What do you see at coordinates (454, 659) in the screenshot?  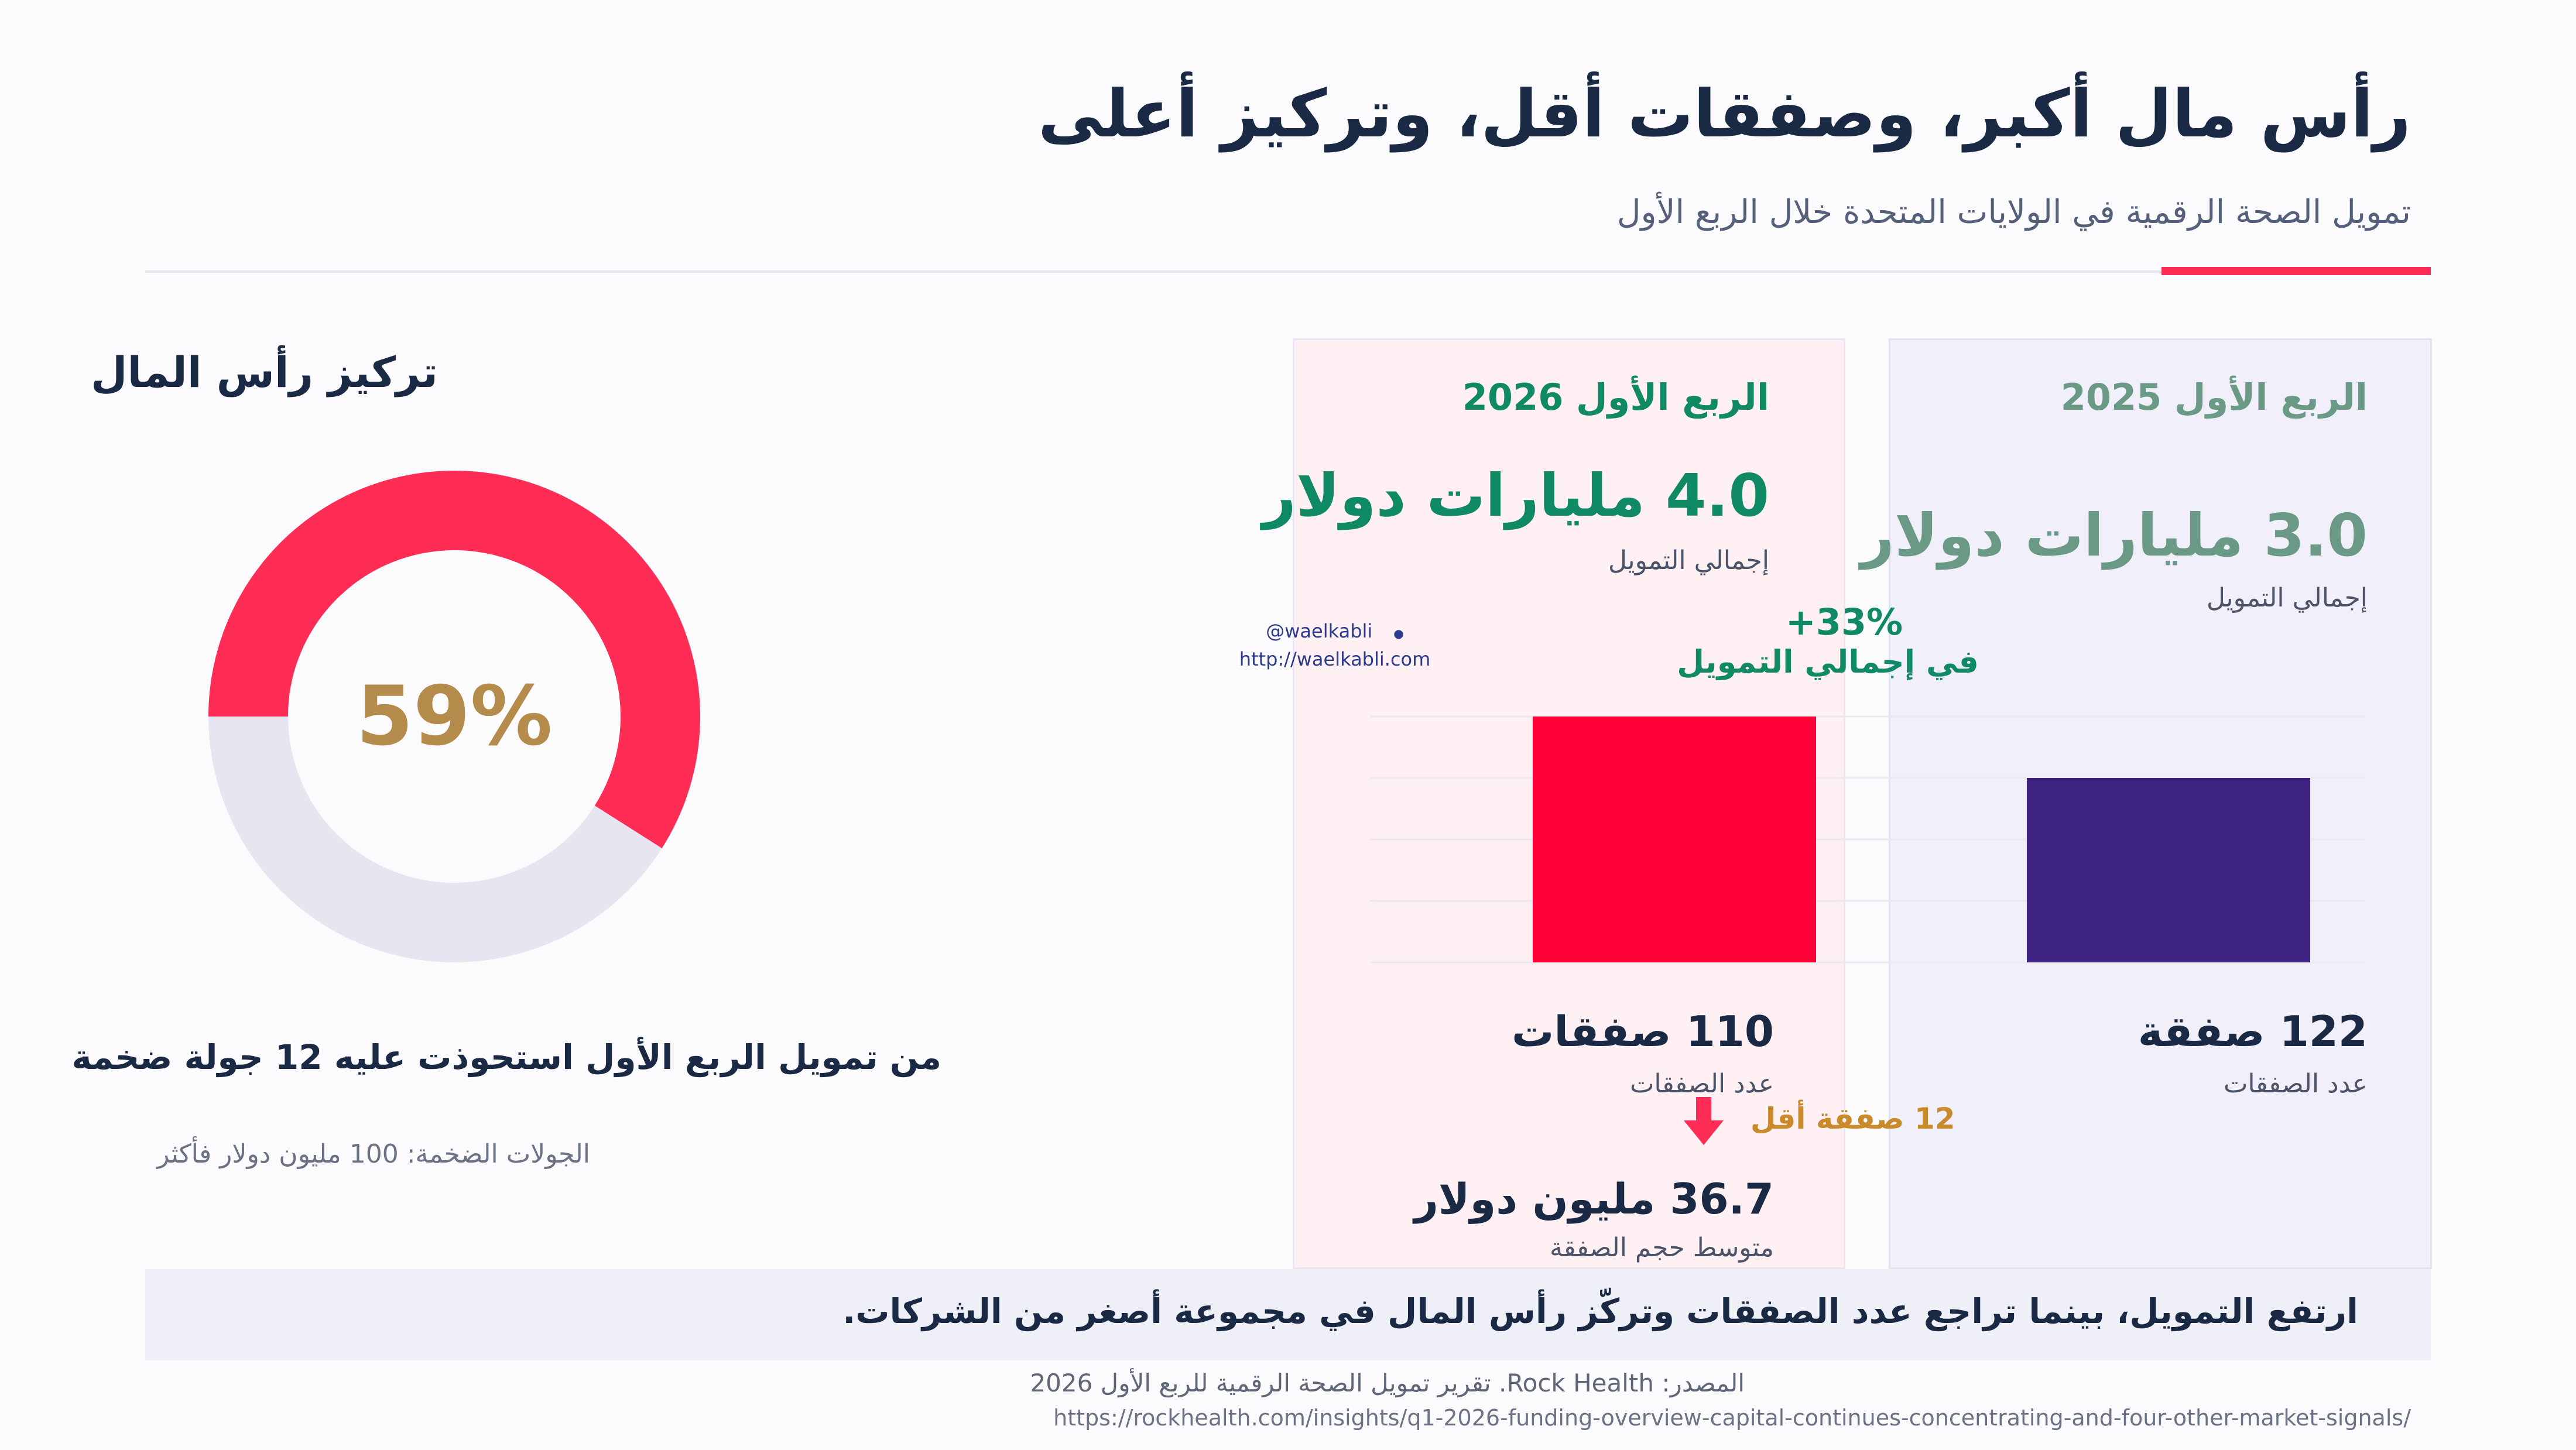 I see `donut-slice-value` at bounding box center [454, 659].